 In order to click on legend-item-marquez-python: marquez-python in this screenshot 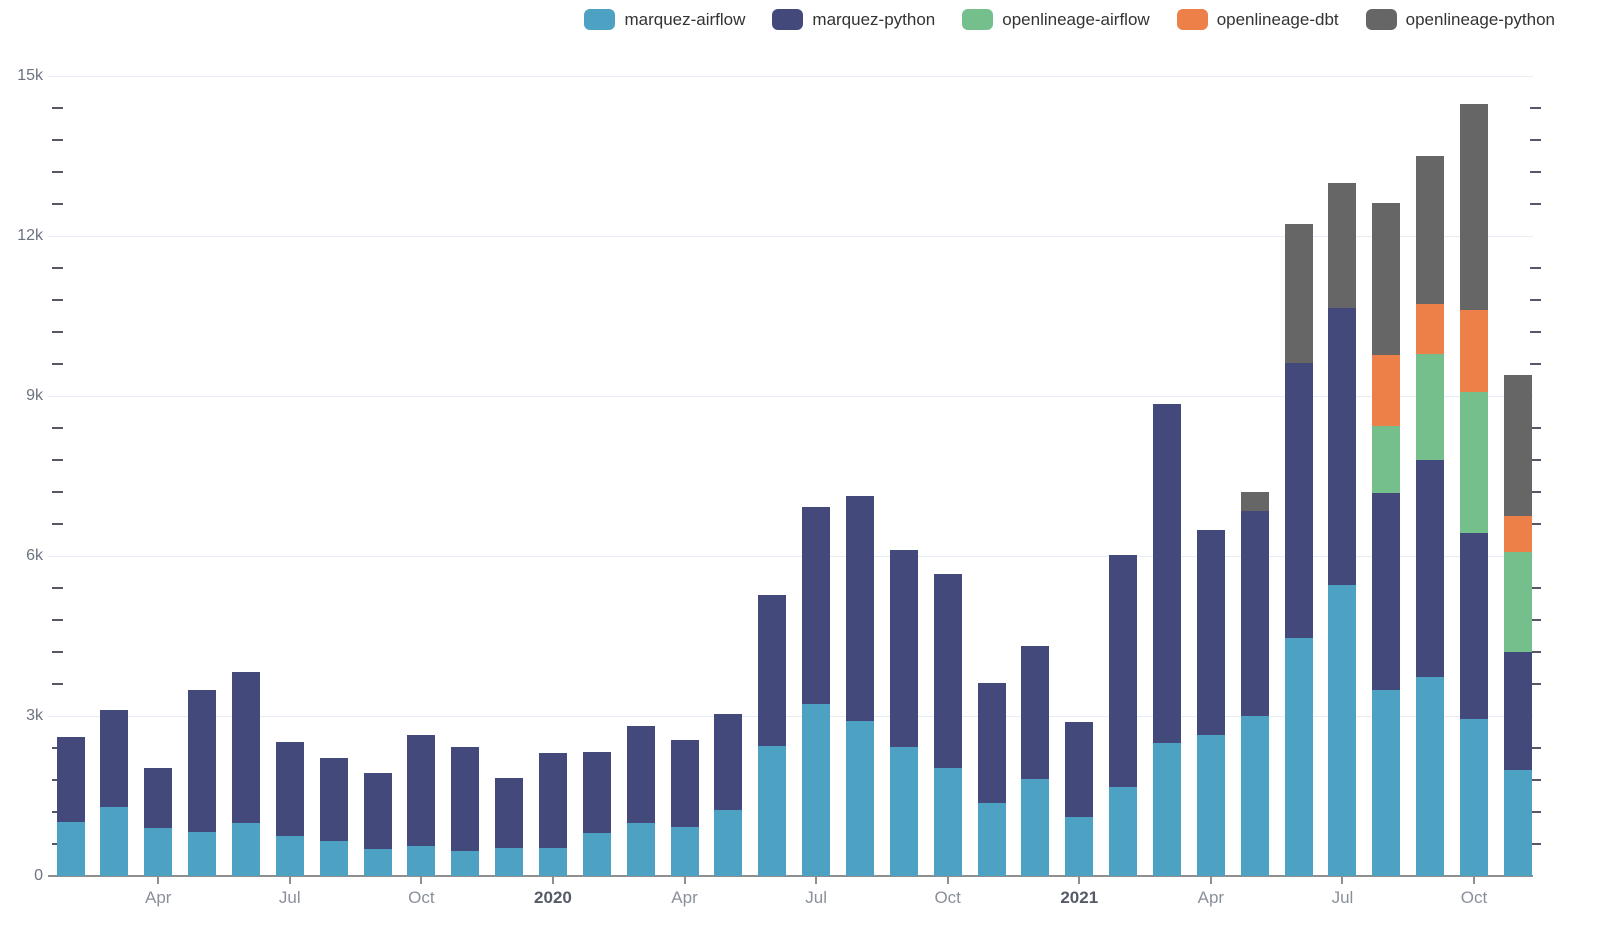, I will do `click(853, 19)`.